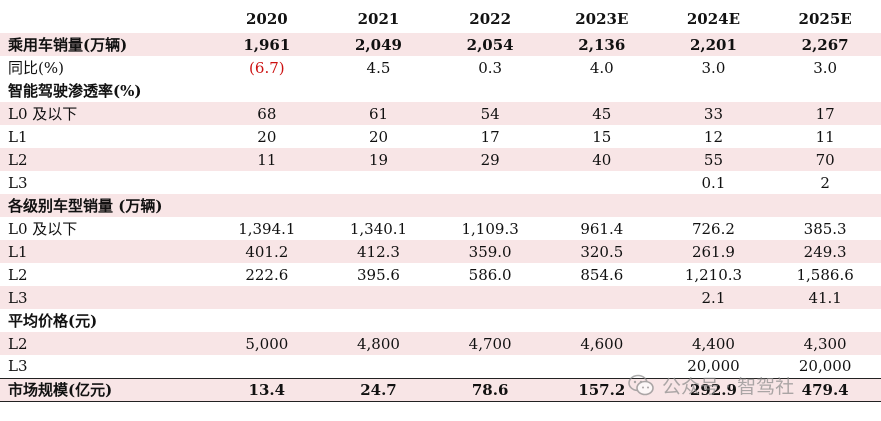  I want to click on cell: 2,201, so click(713, 44).